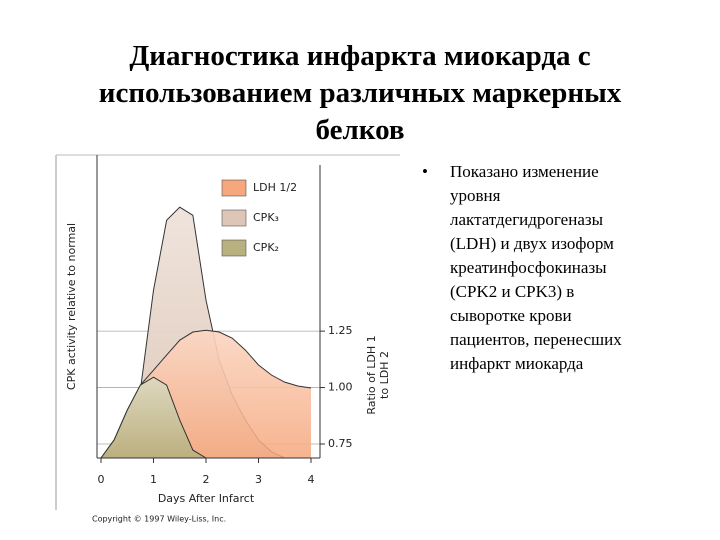 The height and width of the screenshot is (540, 720). What do you see at coordinates (340, 330) in the screenshot?
I see `y2-tick-label: 1.25` at bounding box center [340, 330].